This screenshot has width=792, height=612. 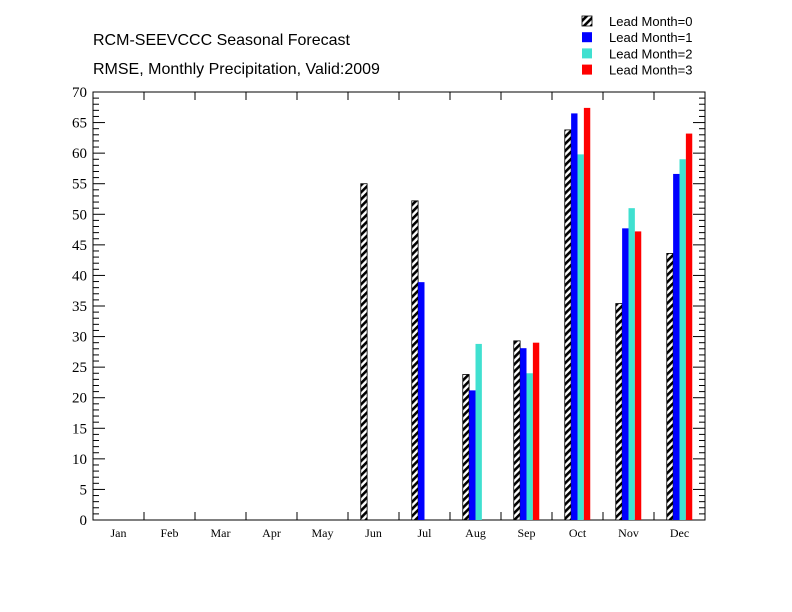 What do you see at coordinates (578, 533) in the screenshot?
I see `x-tick-label: Oct` at bounding box center [578, 533].